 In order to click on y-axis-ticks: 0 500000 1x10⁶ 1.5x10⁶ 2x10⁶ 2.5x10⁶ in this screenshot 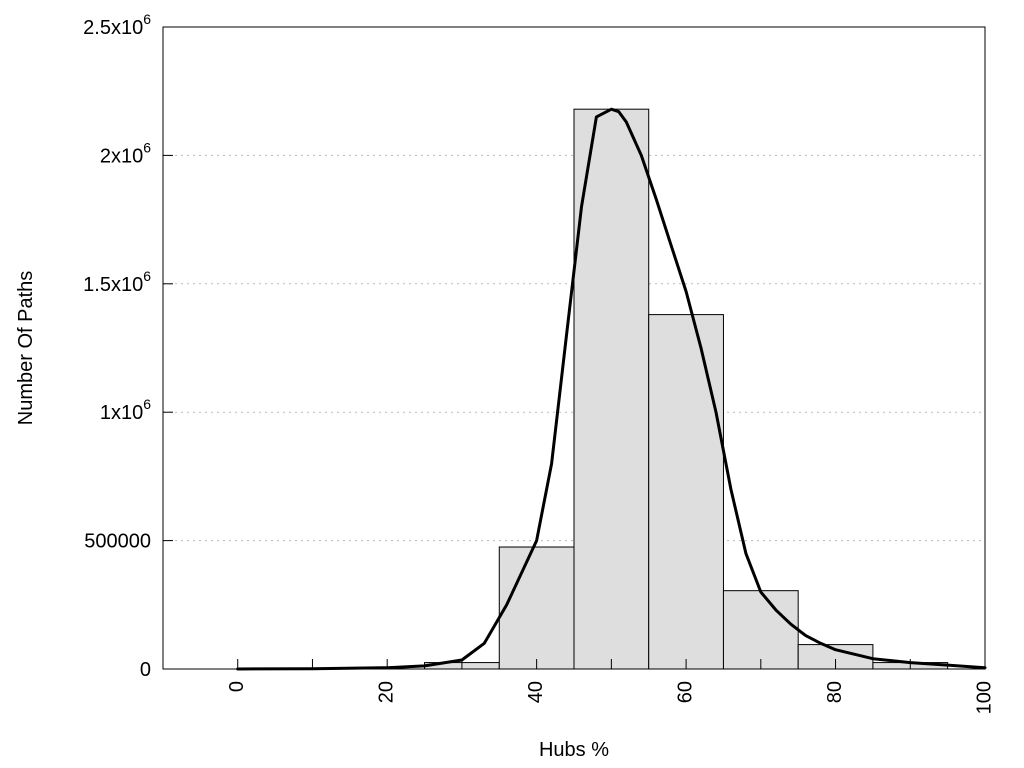, I will do `click(128, 346)`.